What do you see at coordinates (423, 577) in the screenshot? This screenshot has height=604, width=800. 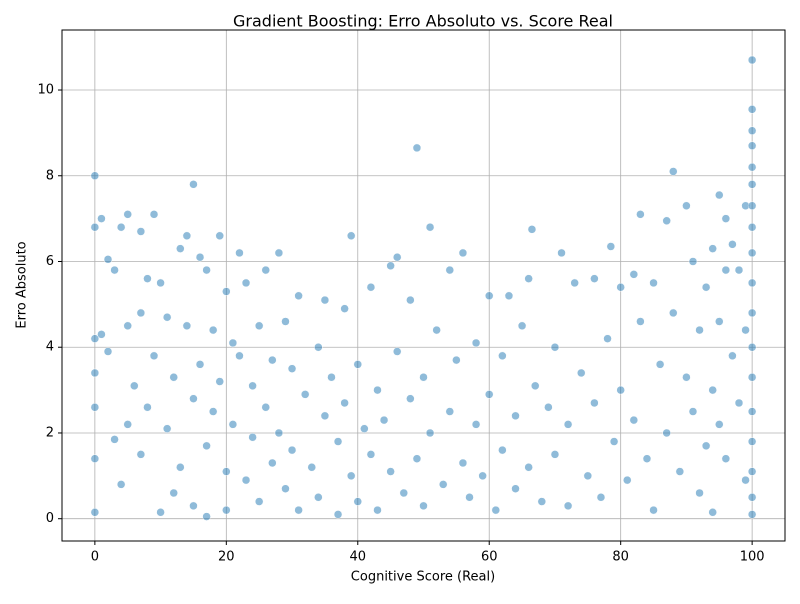 I see `x-axis-label: Cognitive Score (Real)` at bounding box center [423, 577].